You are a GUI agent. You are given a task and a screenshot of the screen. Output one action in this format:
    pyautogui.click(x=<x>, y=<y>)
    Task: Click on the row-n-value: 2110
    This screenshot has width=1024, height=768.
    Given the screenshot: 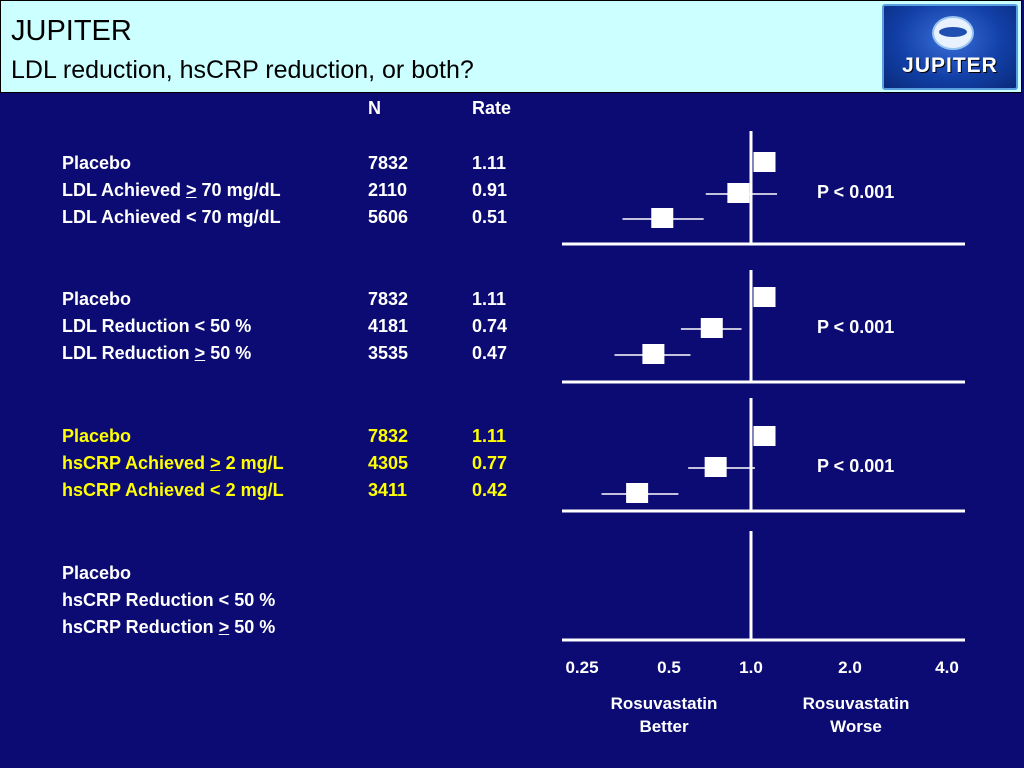 What is the action you would take?
    pyautogui.click(x=388, y=190)
    